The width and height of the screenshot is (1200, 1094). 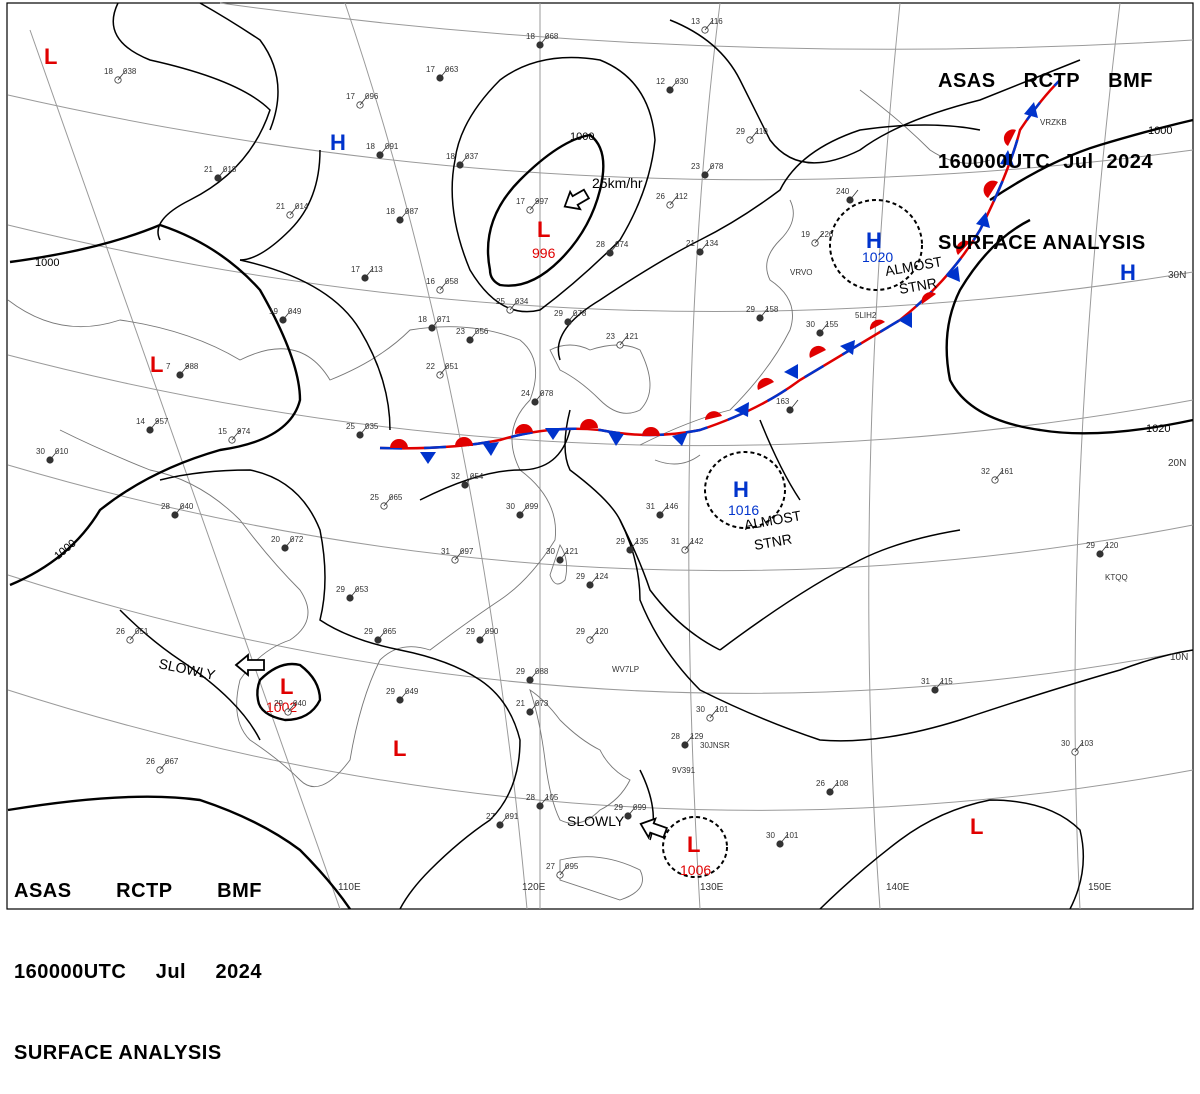 I want to click on station-plot: 26 067, so click(x=162, y=765).